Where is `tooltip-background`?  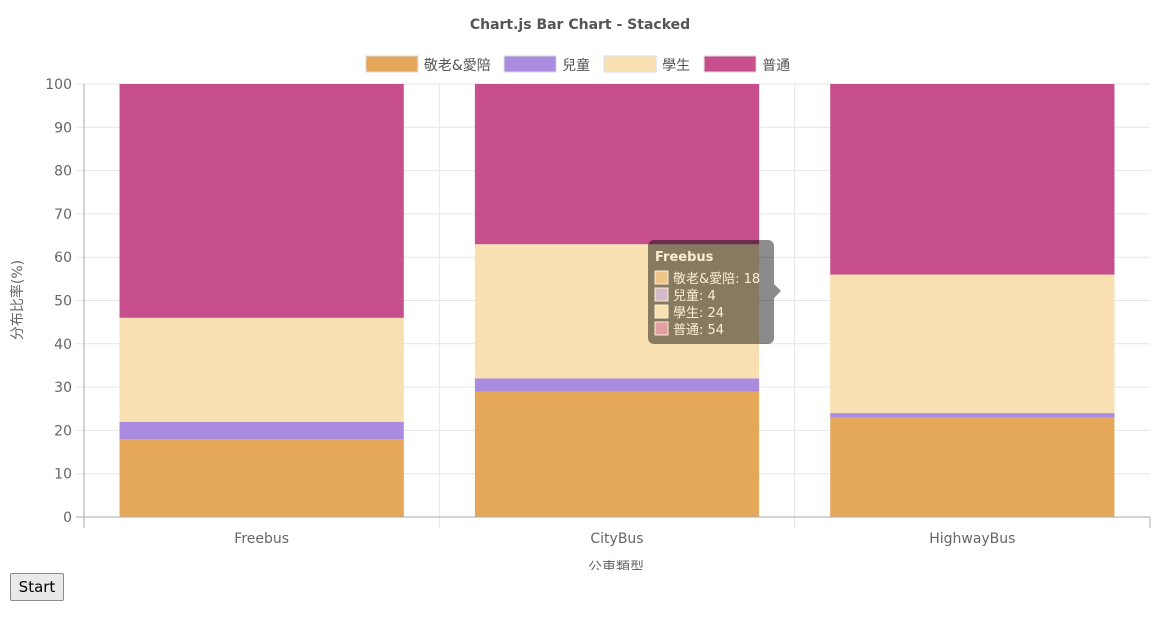 tooltip-background is located at coordinates (711, 292).